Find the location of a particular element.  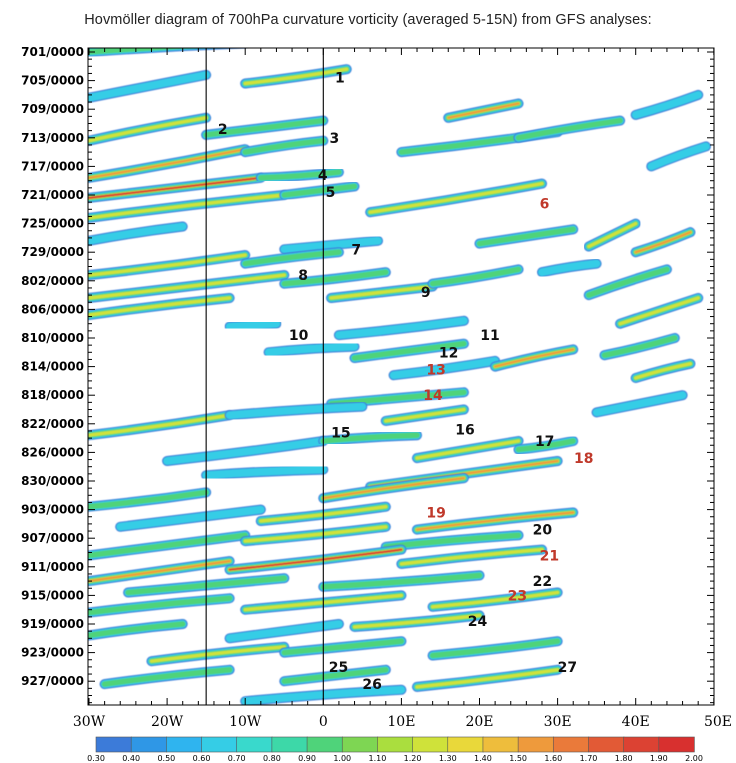

y-tick-label: 818/0000 is located at coordinates (52, 395).